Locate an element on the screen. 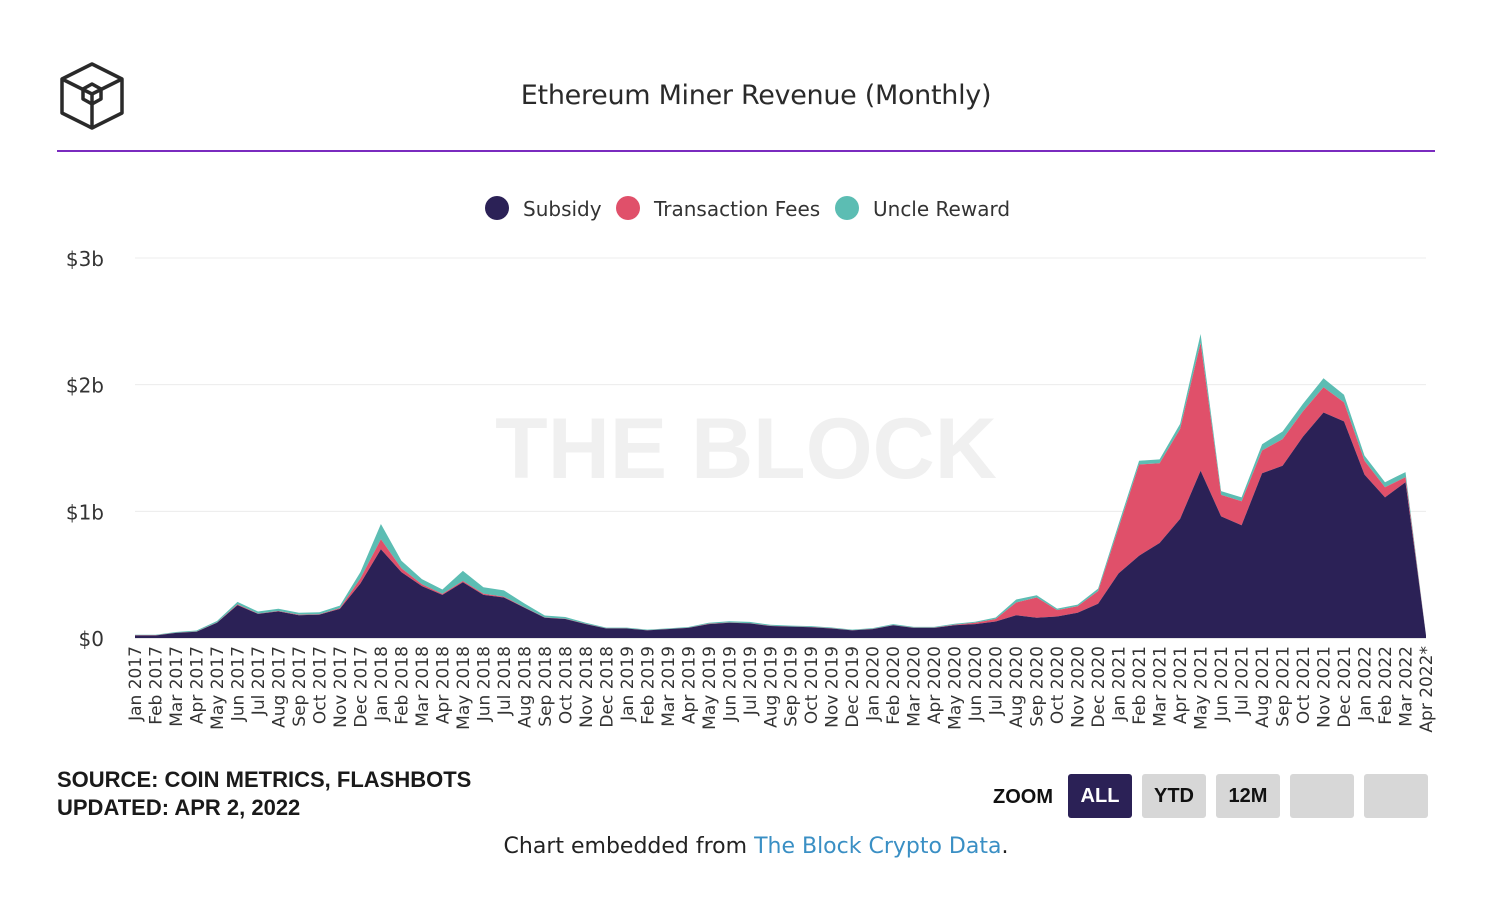 The width and height of the screenshot is (1512, 898). x-tick-label: Aug 2018 is located at coordinates (525, 687).